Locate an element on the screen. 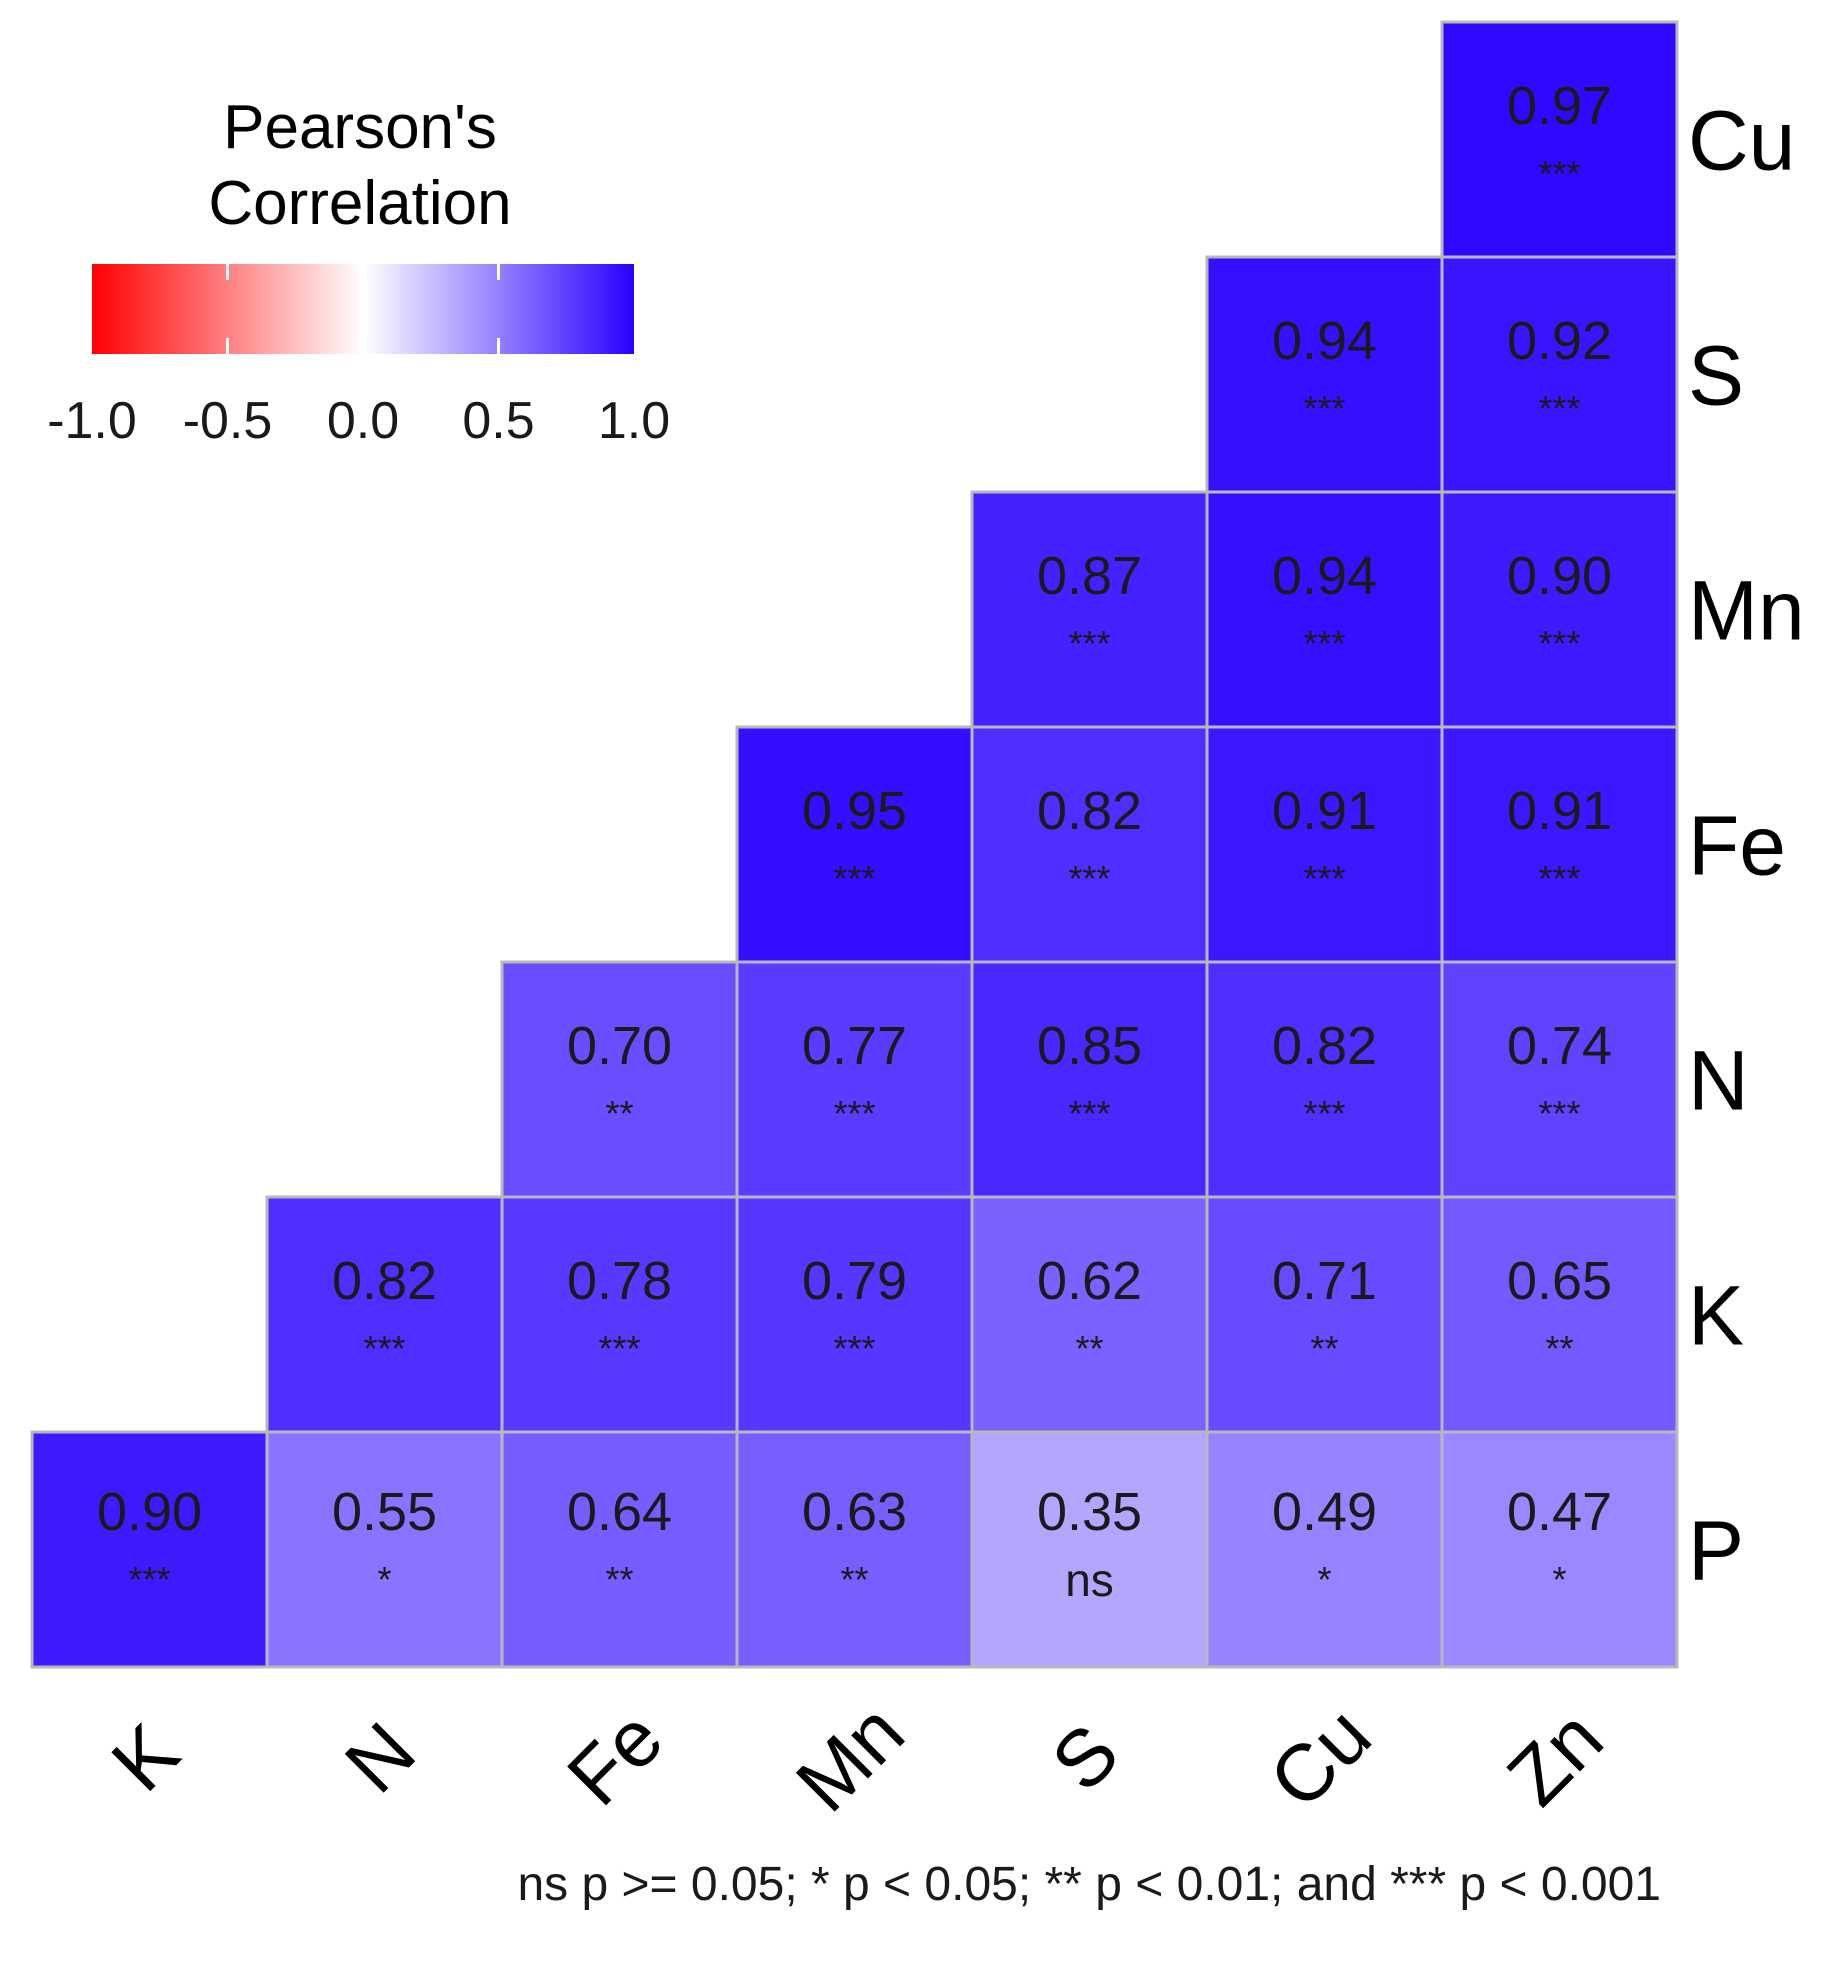  cell-significance-label: * is located at coordinates (1559, 1579).